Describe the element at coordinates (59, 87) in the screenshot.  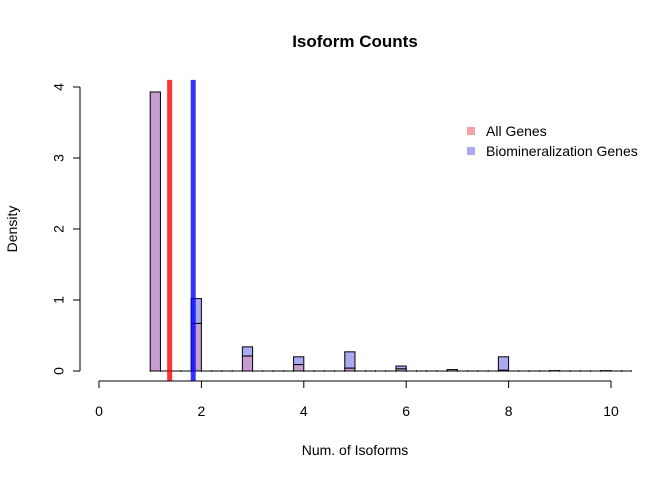
I see `y-tick-label: 4` at that location.